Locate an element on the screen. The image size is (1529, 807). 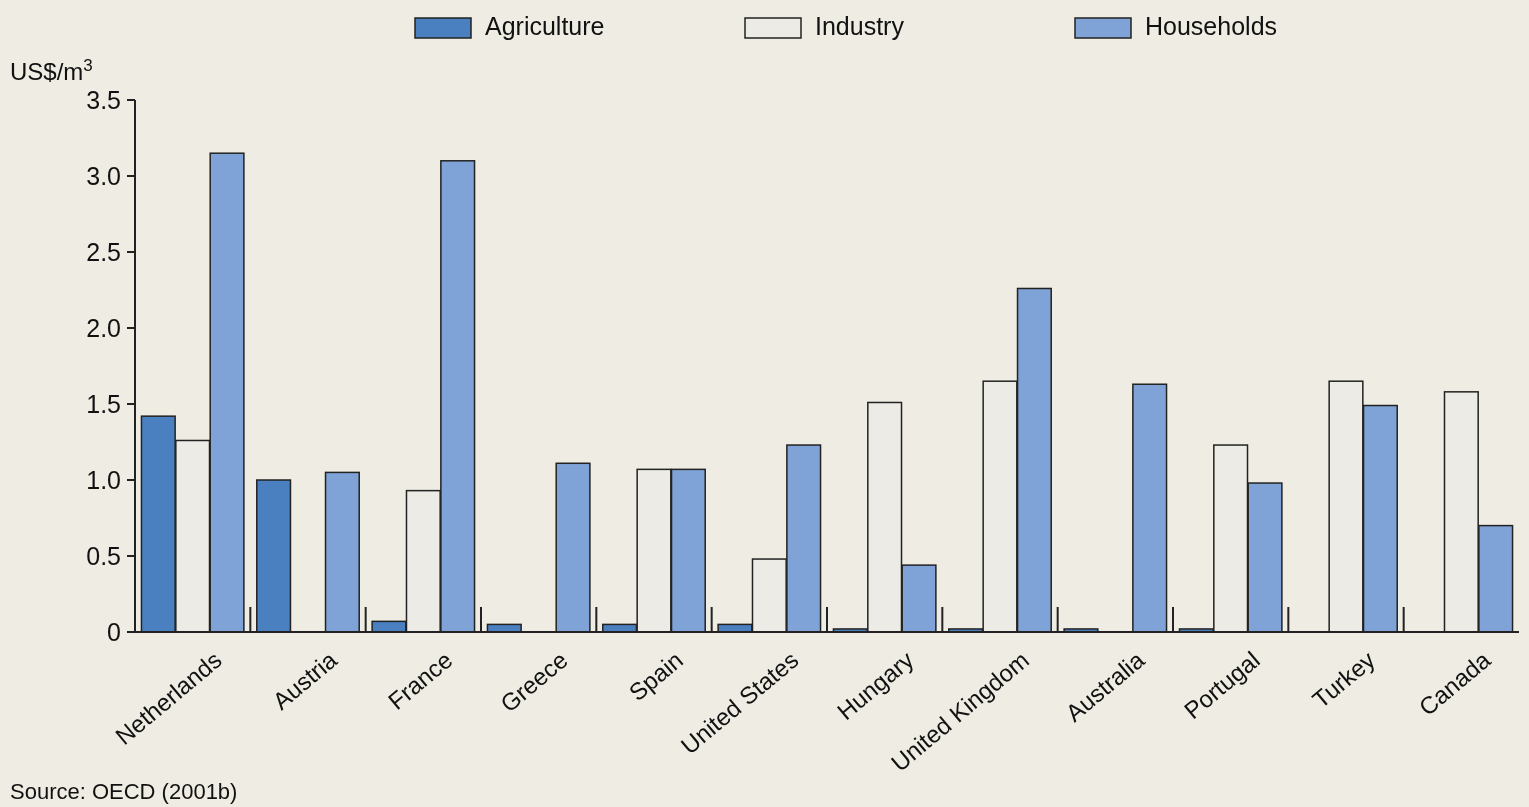
y-tick-label: 1.0 is located at coordinates (103, 479).